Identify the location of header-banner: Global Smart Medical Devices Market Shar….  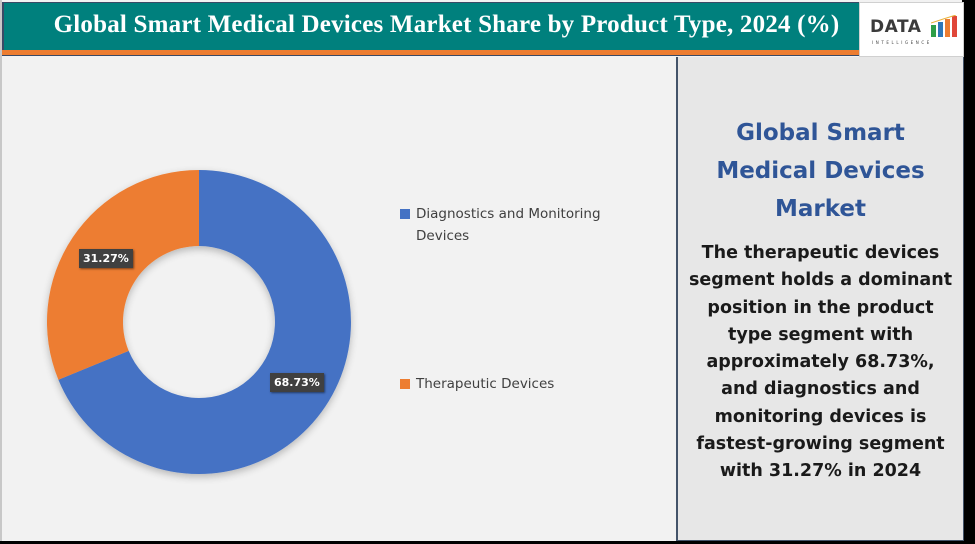
(430, 26).